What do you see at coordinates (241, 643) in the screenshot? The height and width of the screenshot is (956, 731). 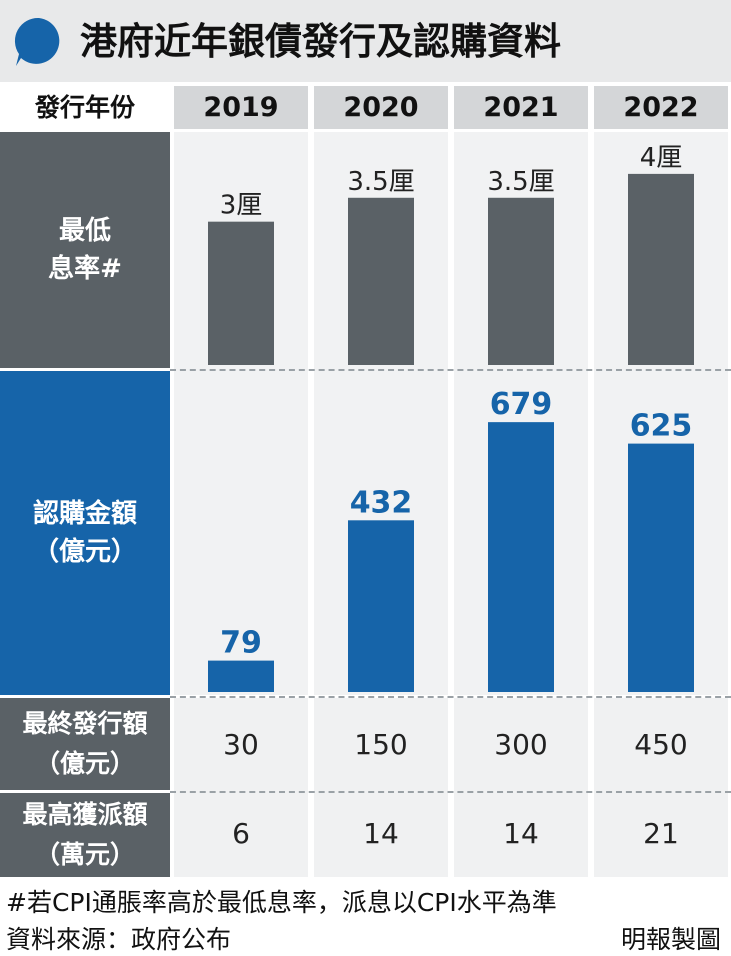 I see `bar-label-subscription-2019: 79` at bounding box center [241, 643].